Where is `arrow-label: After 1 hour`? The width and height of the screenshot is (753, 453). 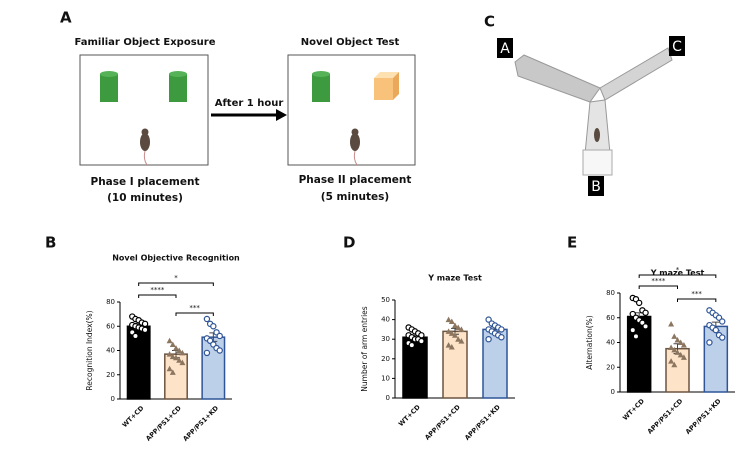 arrow-label: After 1 hour is located at coordinates (249, 103).